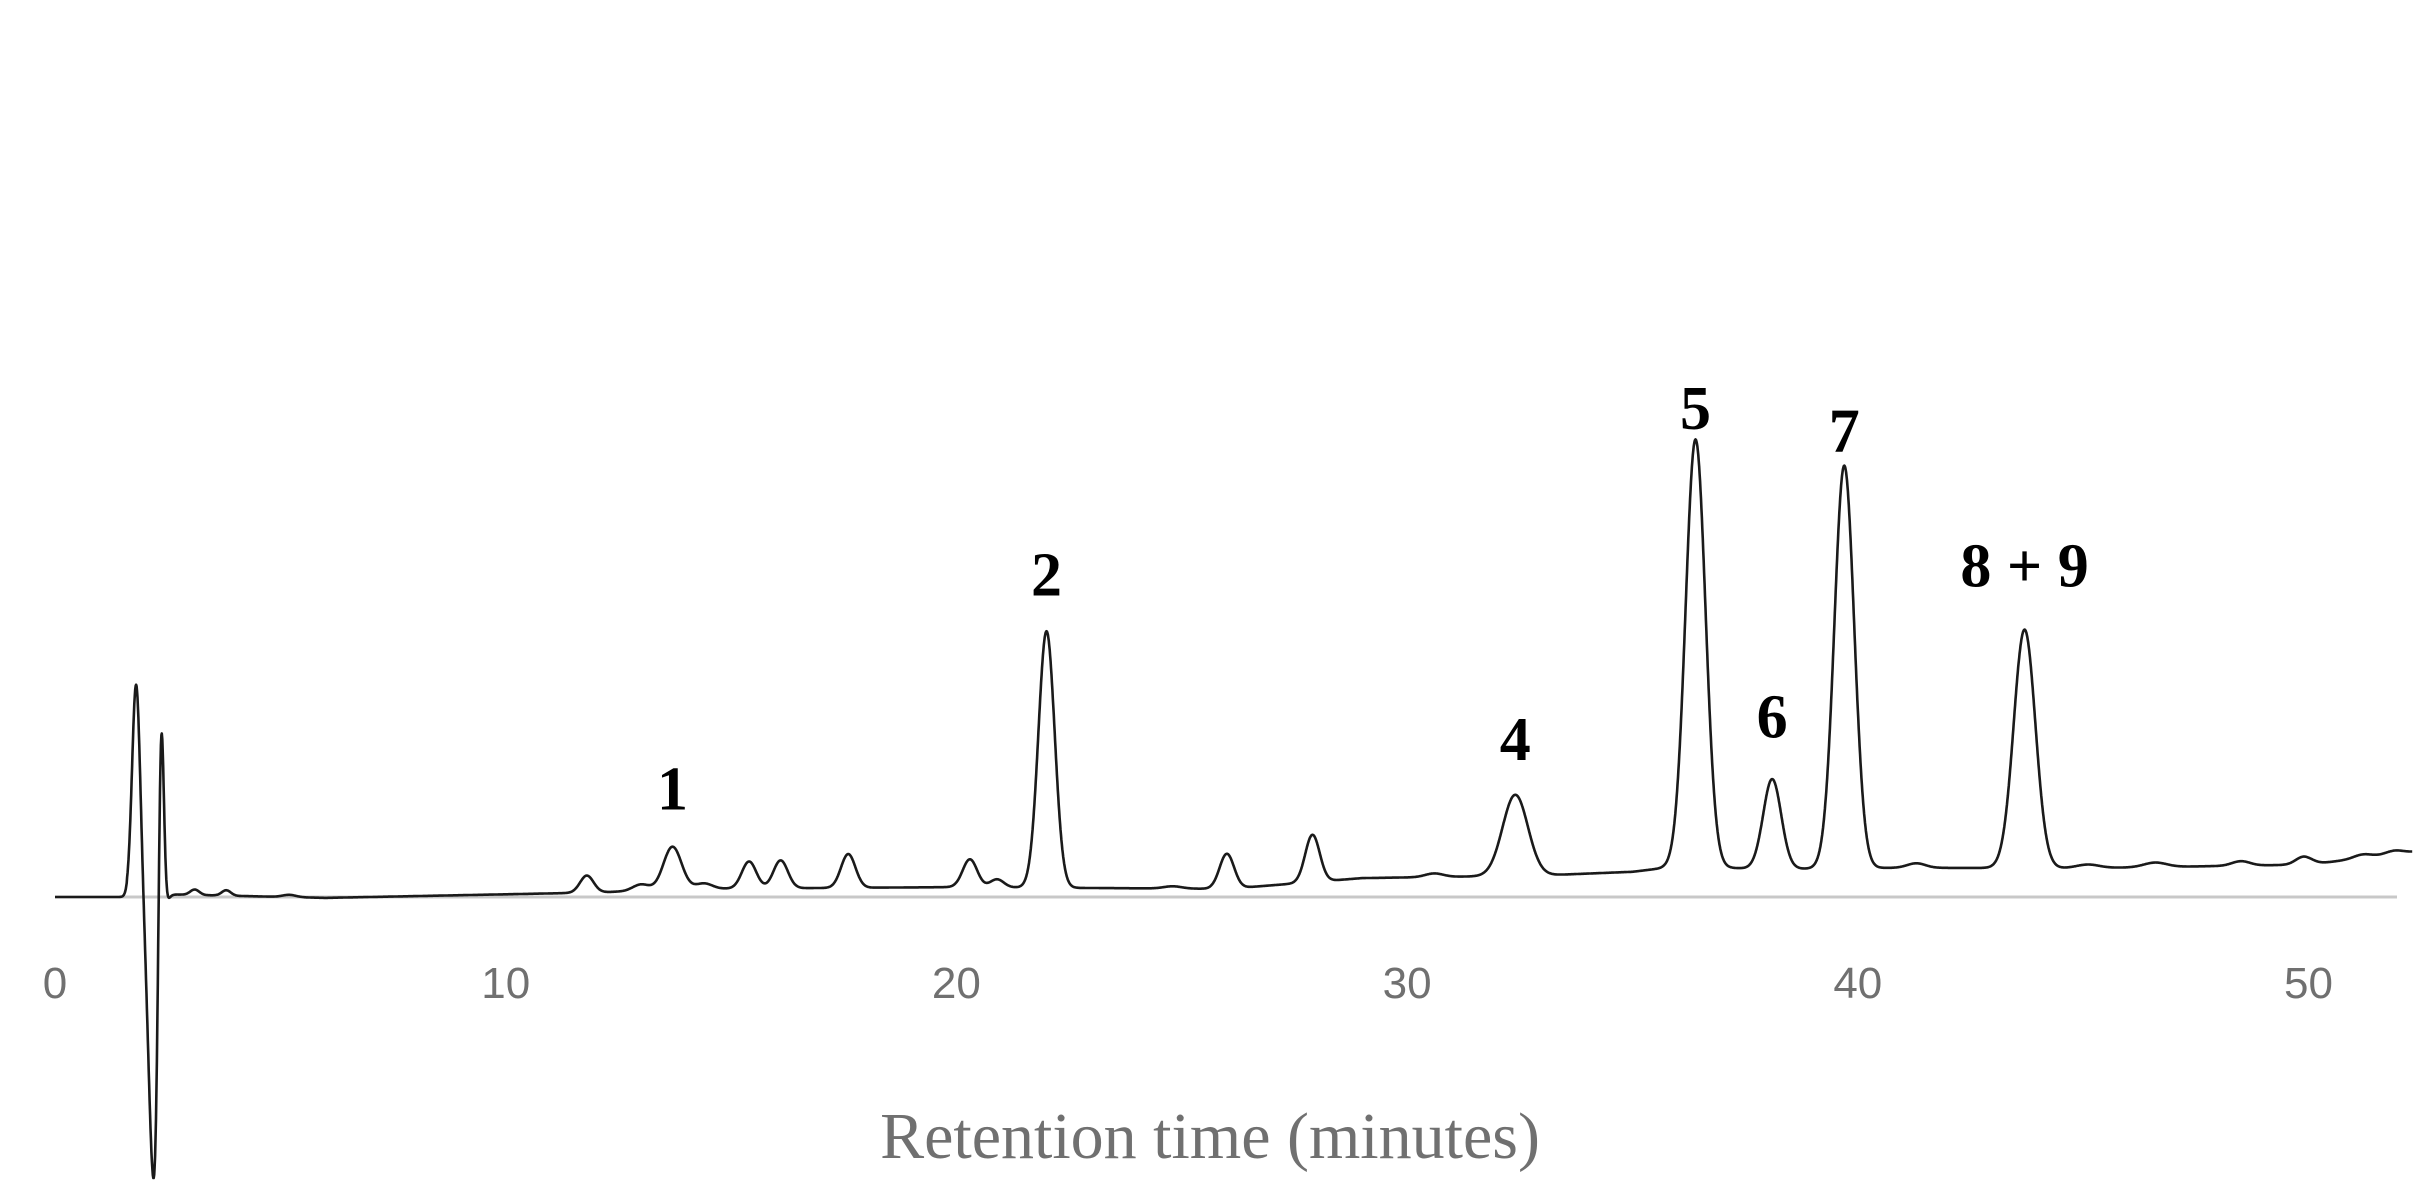  Describe the element at coordinates (1515, 740) in the screenshot. I see `peak-label-3: 4` at that location.